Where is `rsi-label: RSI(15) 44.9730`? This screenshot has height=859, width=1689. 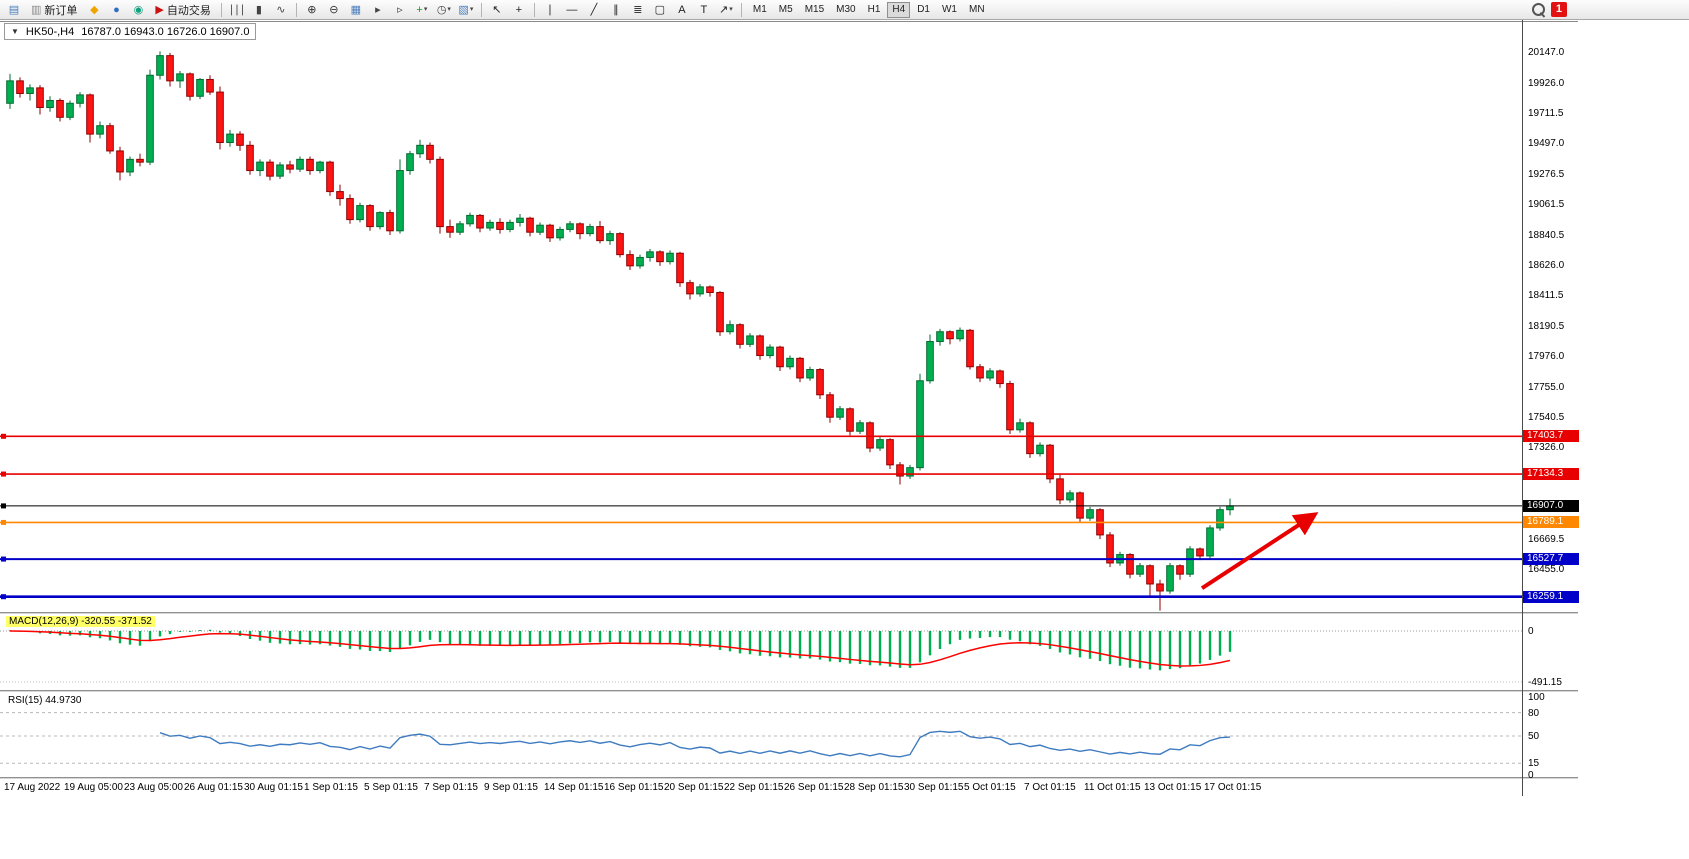 rsi-label: RSI(15) 44.9730 is located at coordinates (45, 700).